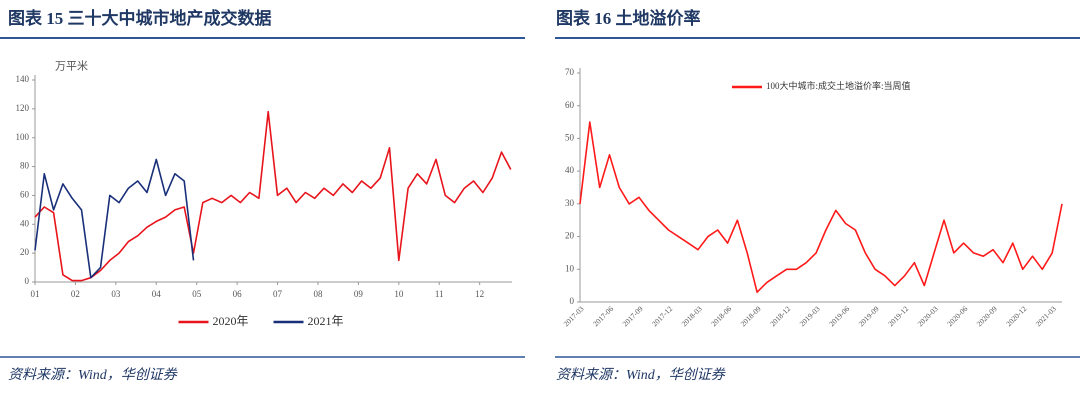 The width and height of the screenshot is (1080, 405). What do you see at coordinates (1016, 316) in the screenshot?
I see `x-tick-label: 2020-12` at bounding box center [1016, 316].